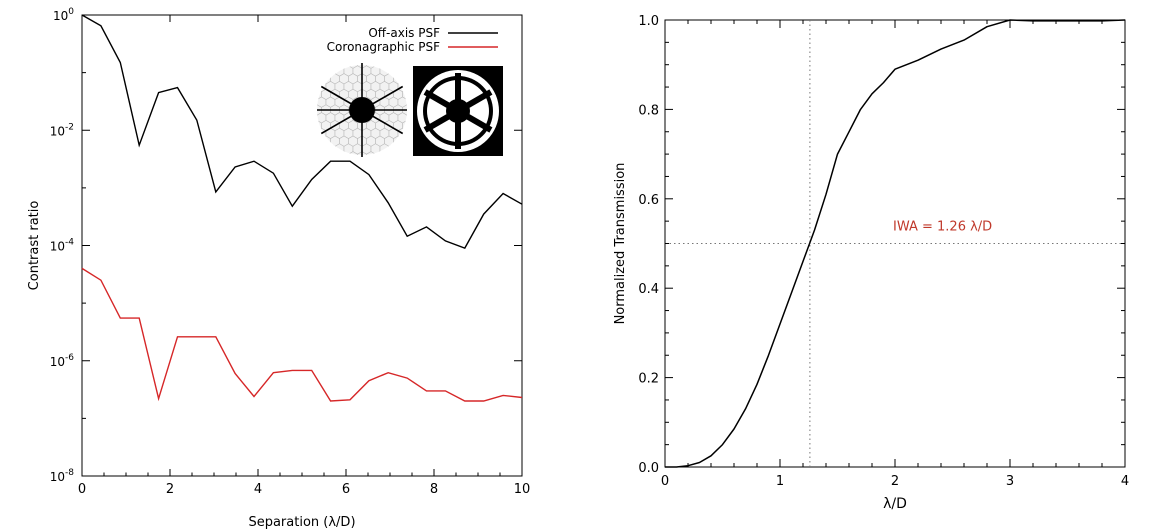  I want to click on coronagraphic-psf-line, so click(302, 334).